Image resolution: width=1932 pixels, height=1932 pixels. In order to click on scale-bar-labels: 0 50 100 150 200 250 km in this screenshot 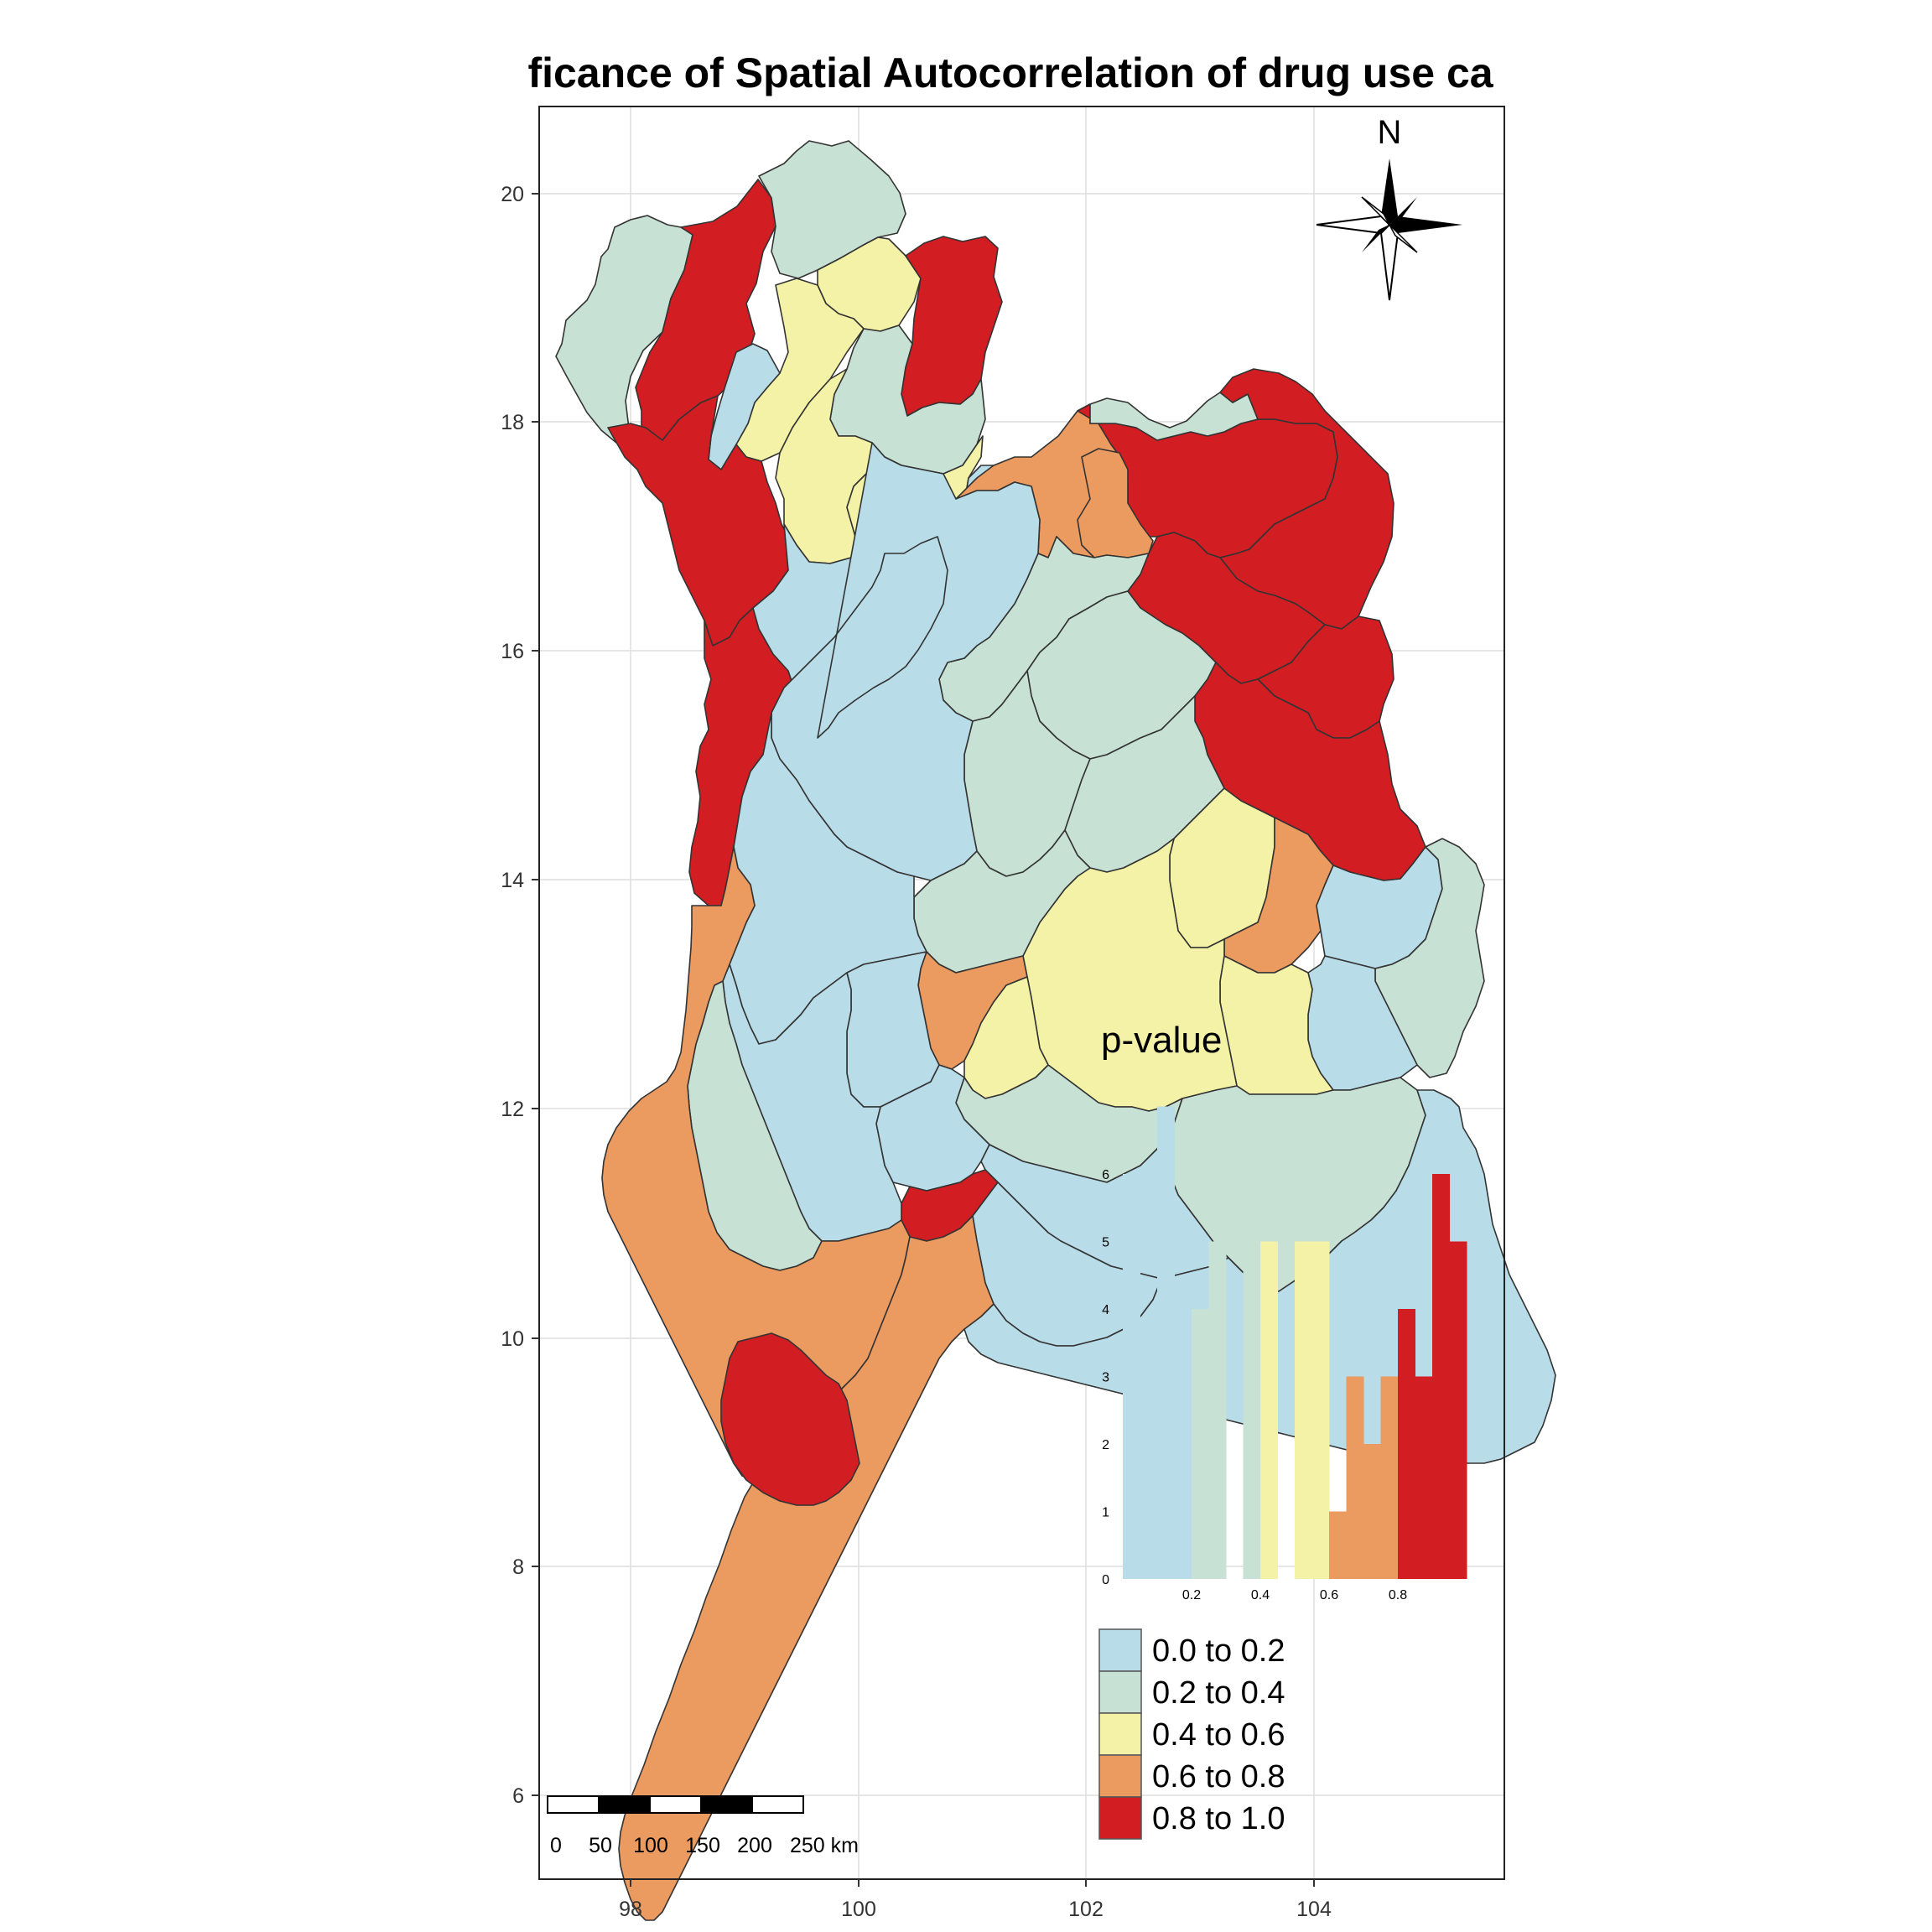, I will do `click(704, 1845)`.